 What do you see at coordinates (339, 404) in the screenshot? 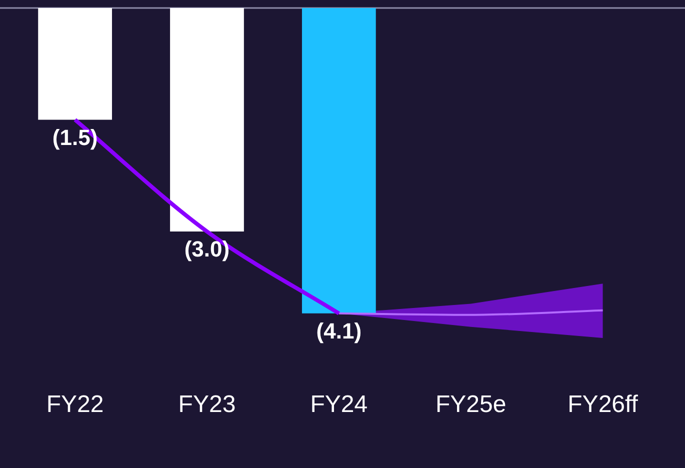
I see `x-tick-label: FY24` at bounding box center [339, 404].